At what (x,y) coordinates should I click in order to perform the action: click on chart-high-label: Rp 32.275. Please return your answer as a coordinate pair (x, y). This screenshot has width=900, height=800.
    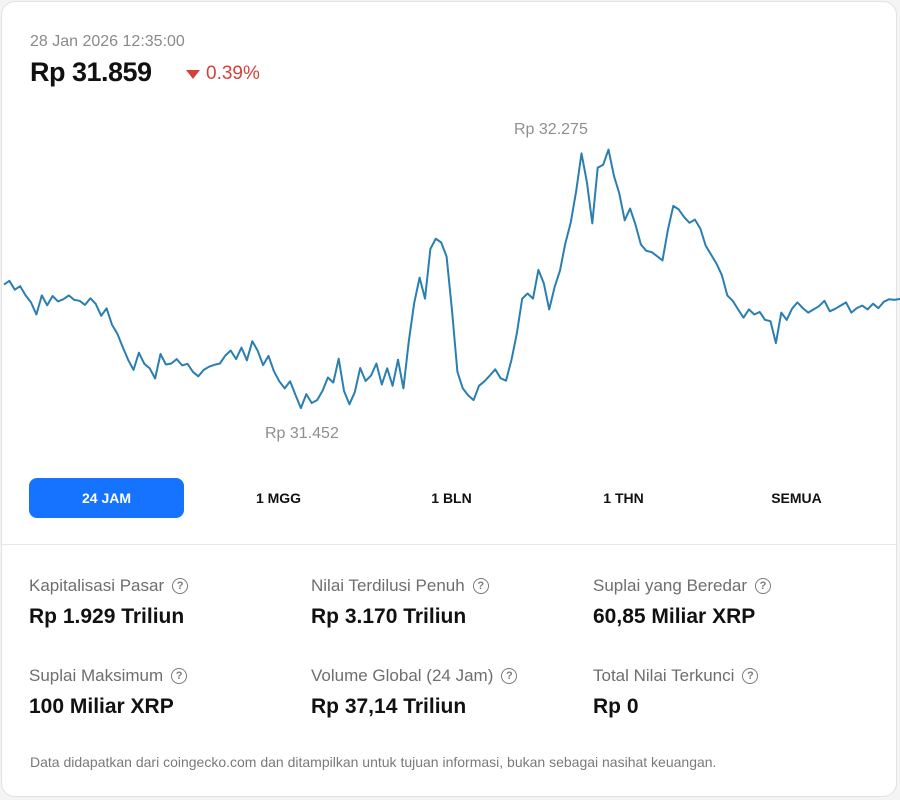
    Looking at the image, I should click on (551, 129).